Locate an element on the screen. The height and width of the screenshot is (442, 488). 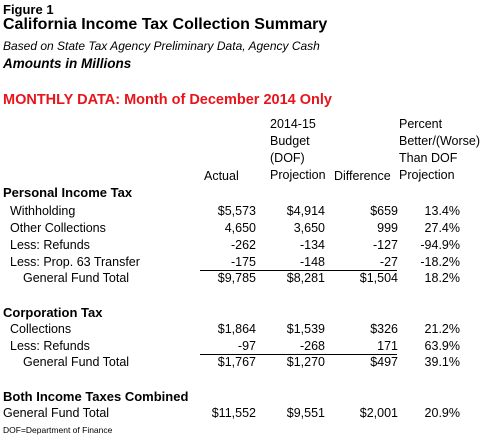
actual-cell: $11,552 is located at coordinates (233, 413).